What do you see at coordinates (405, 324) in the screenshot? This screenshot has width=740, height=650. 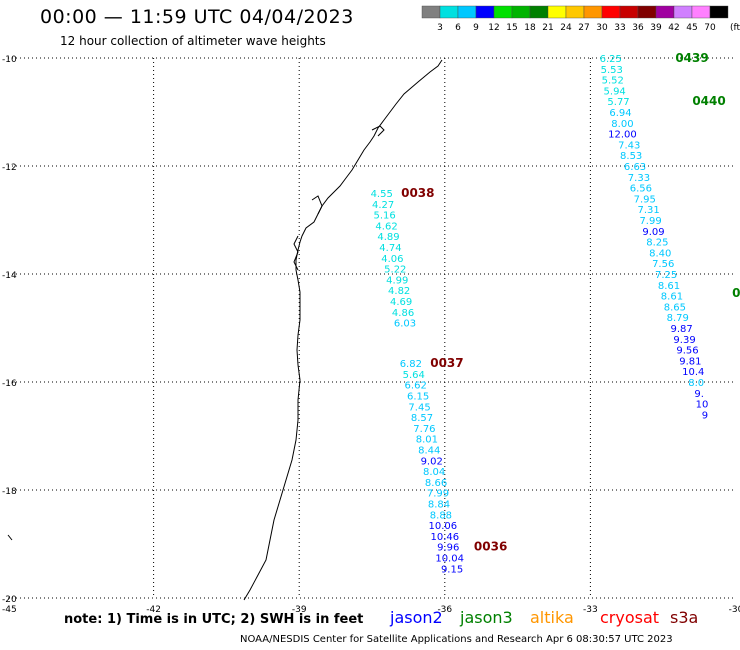 I see `wave-height-value: 6.03` at bounding box center [405, 324].